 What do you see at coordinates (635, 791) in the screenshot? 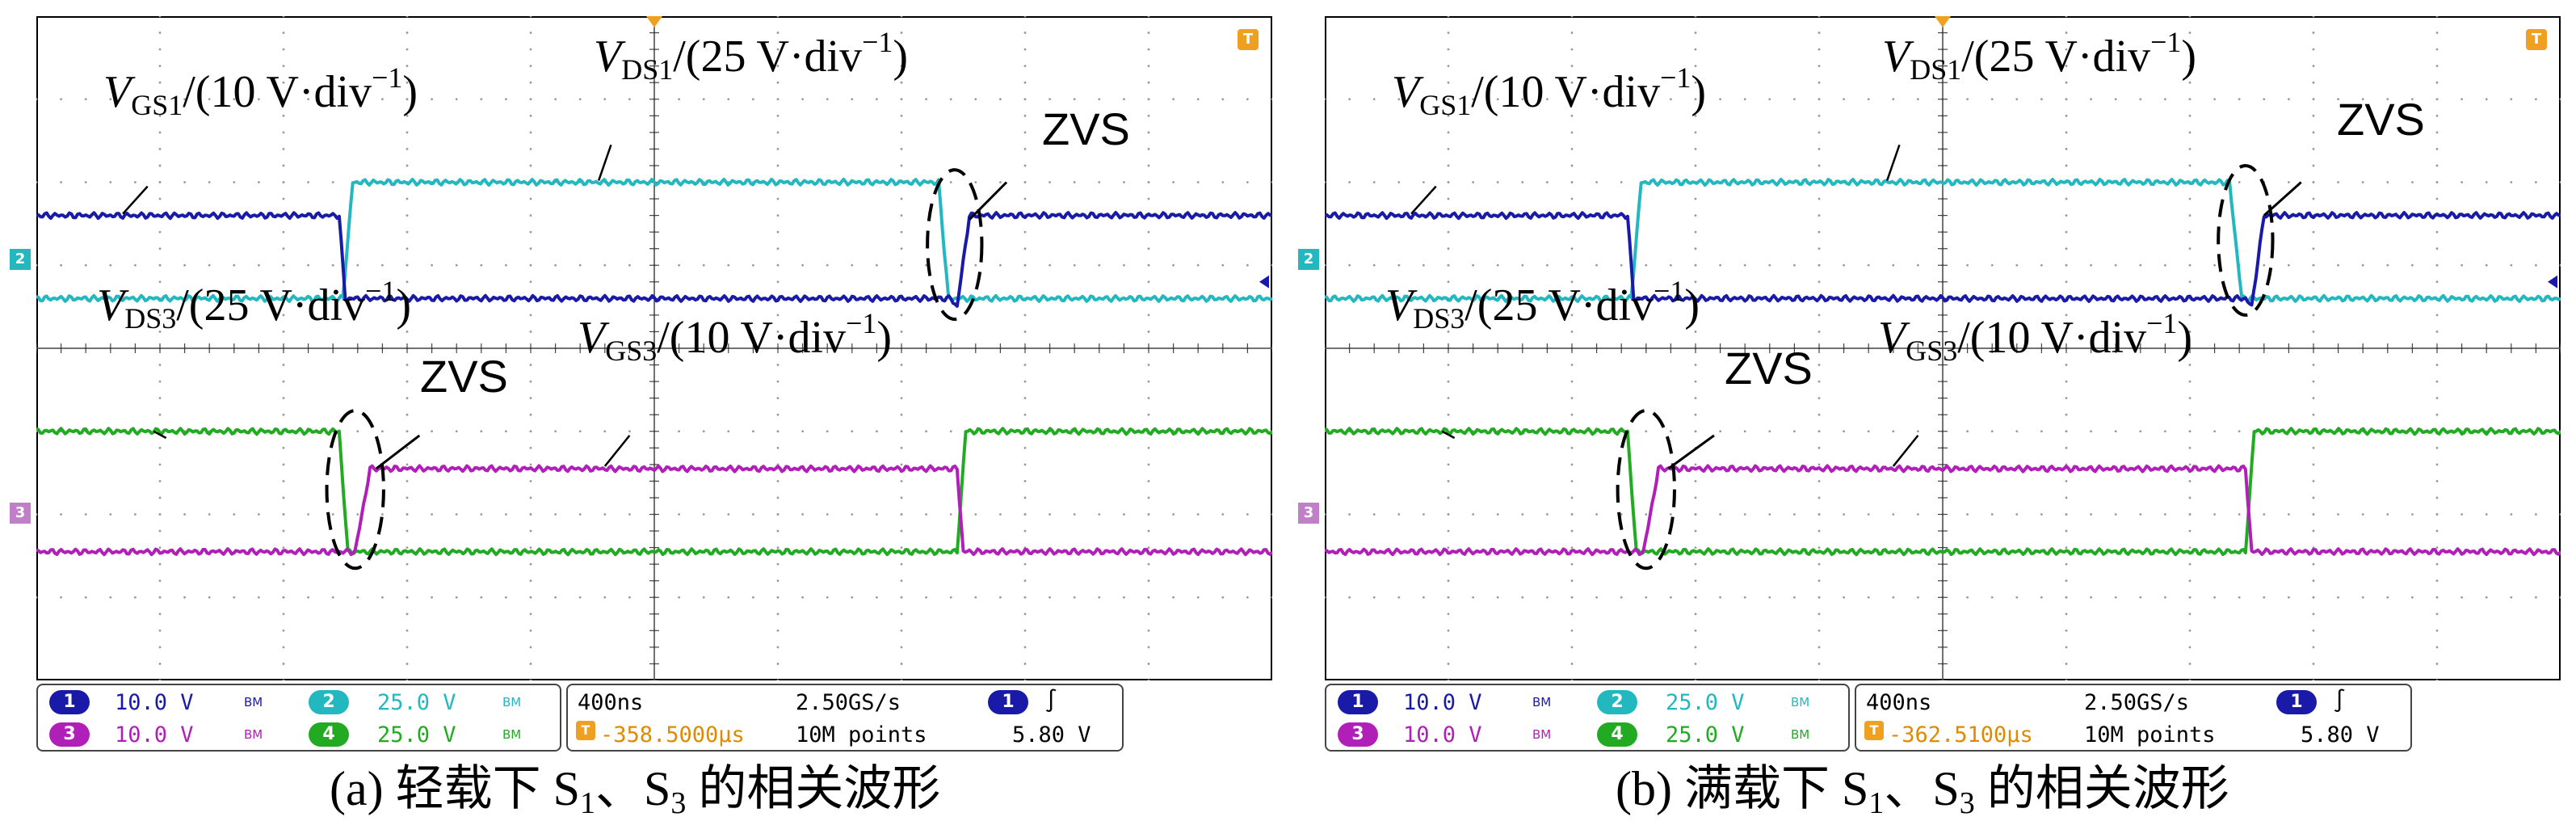
I see `caption-a: (a) 轻载下 S1、S3 的相关波形` at bounding box center [635, 791].